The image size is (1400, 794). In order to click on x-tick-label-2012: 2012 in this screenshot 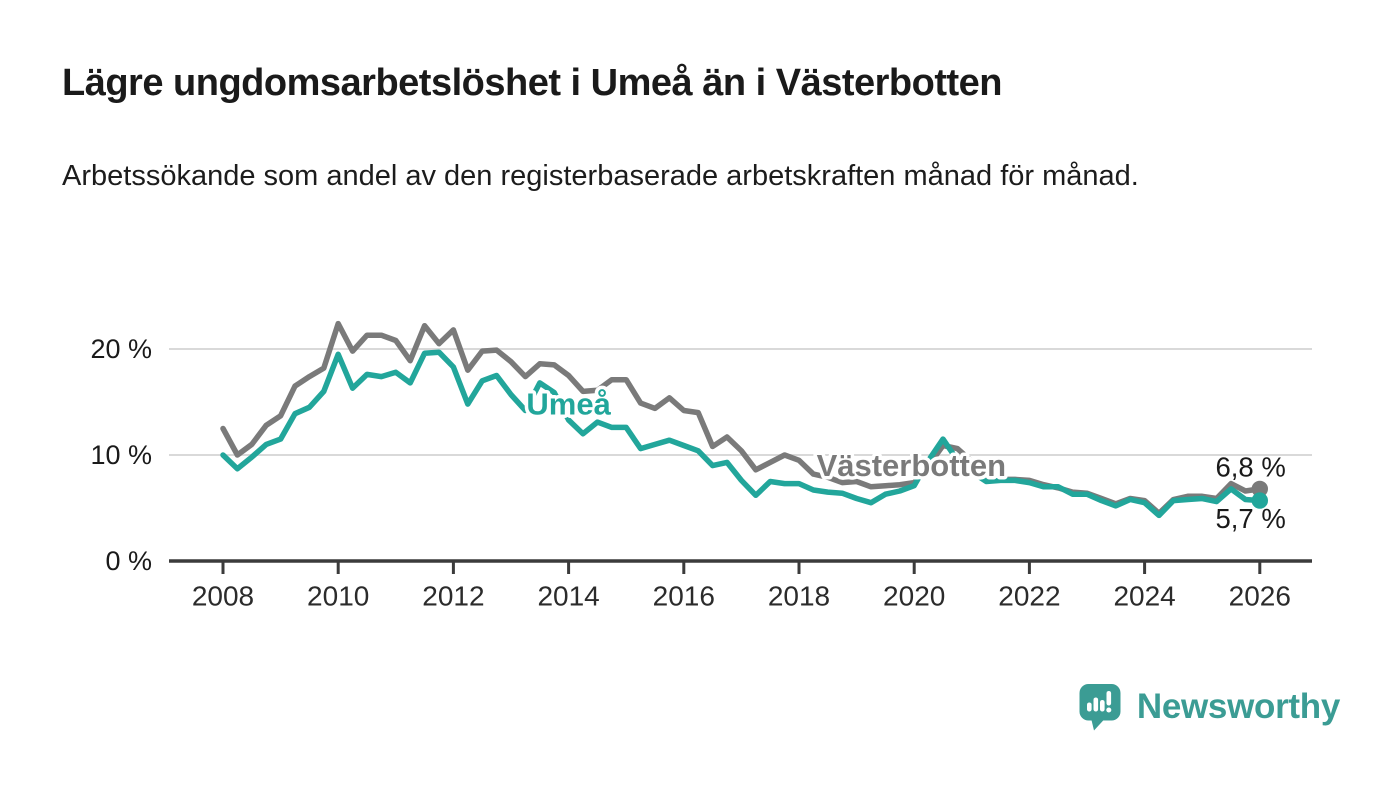, I will do `click(453, 596)`.